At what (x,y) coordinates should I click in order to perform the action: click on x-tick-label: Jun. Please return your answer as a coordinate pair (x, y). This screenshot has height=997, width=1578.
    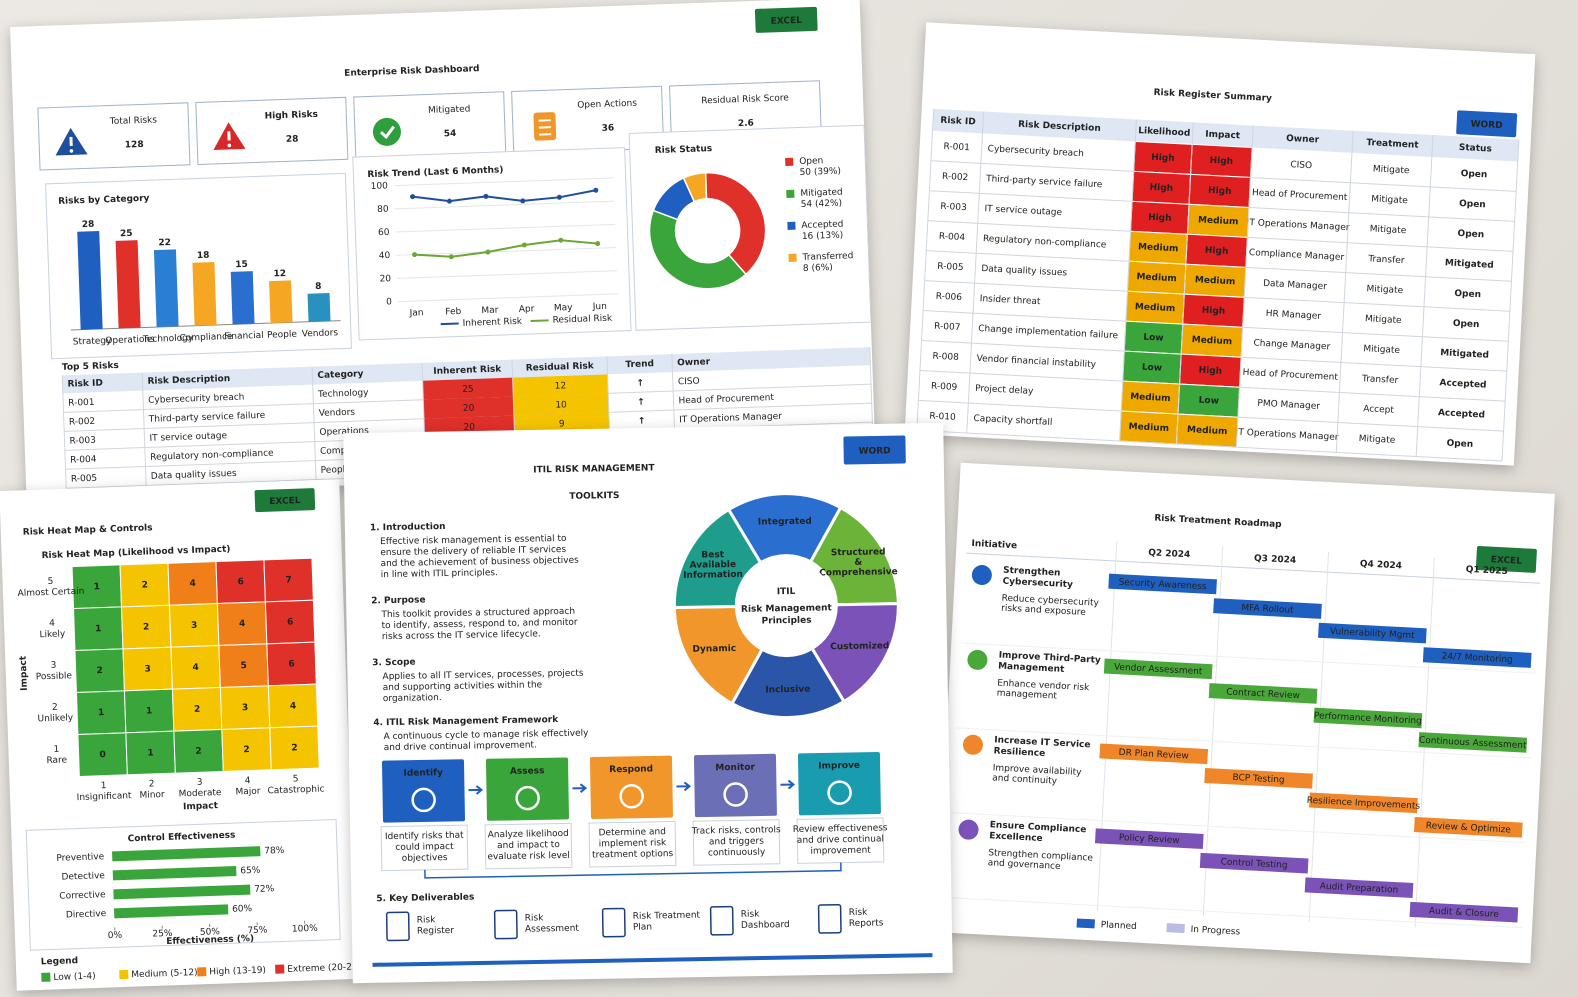
    Looking at the image, I should click on (599, 307).